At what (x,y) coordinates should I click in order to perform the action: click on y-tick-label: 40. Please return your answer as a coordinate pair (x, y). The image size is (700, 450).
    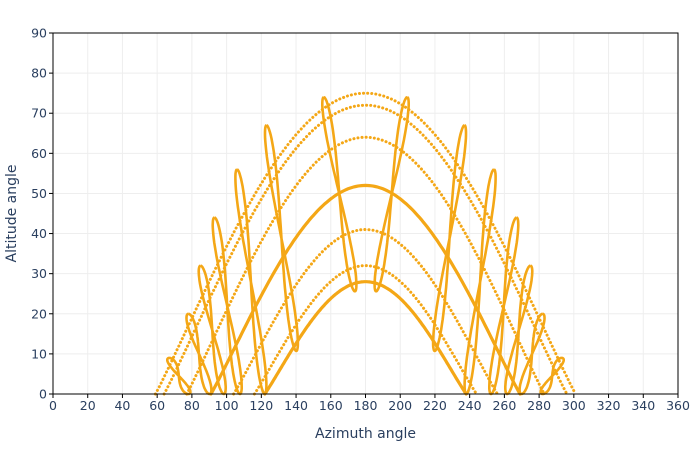
    Looking at the image, I should click on (39, 233).